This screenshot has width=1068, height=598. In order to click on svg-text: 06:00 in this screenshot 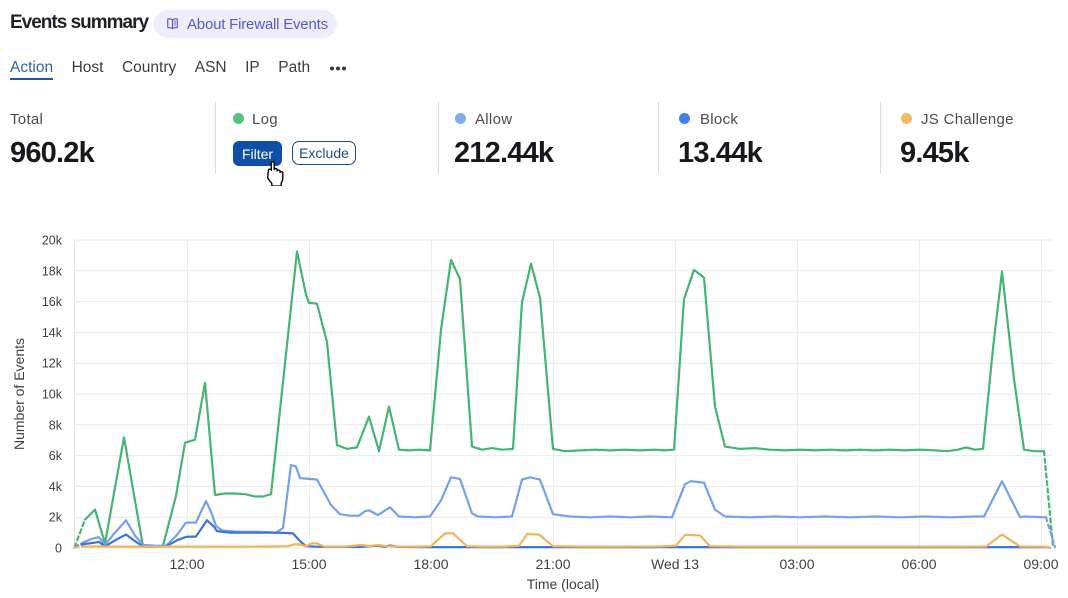, I will do `click(918, 564)`.